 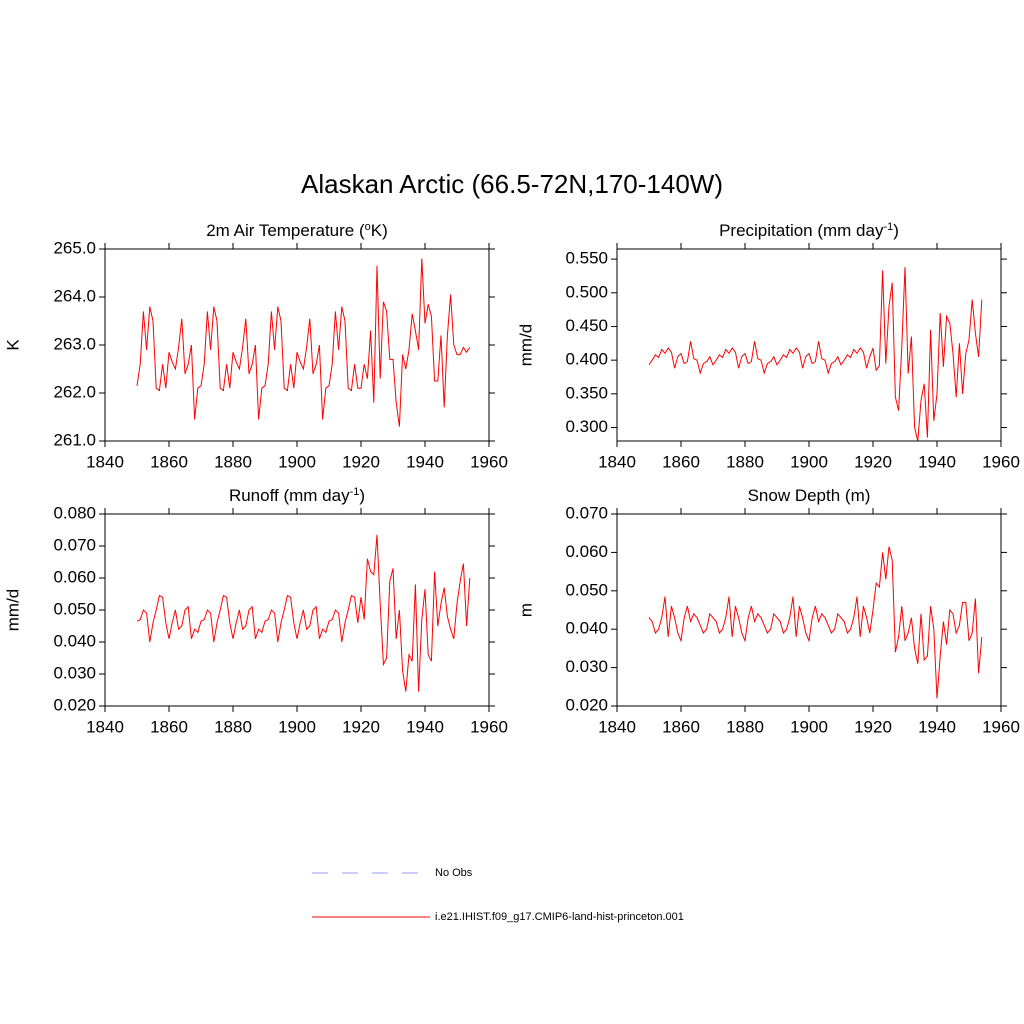 What do you see at coordinates (586, 392) in the screenshot?
I see `y-tick-label: 0.350` at bounding box center [586, 392].